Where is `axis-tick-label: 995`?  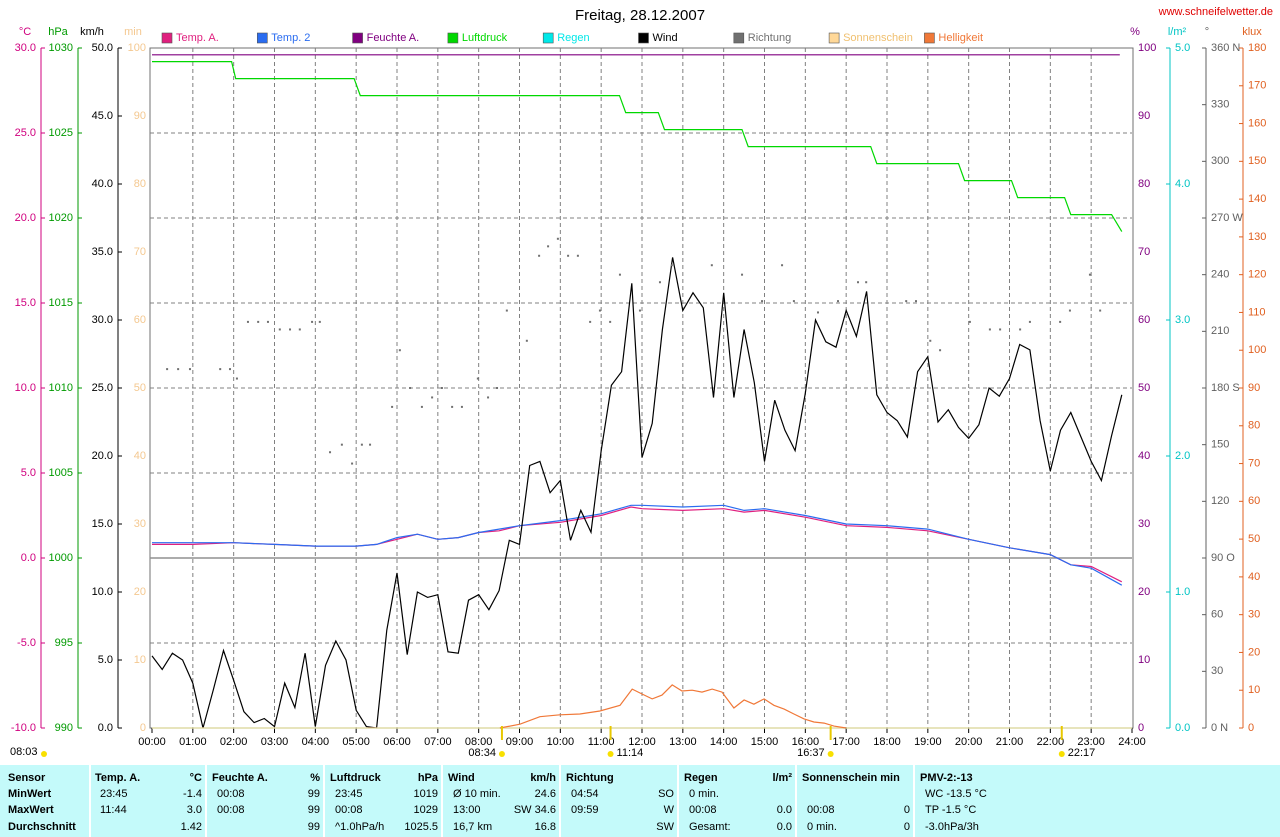 axis-tick-label: 995 is located at coordinates (64, 643).